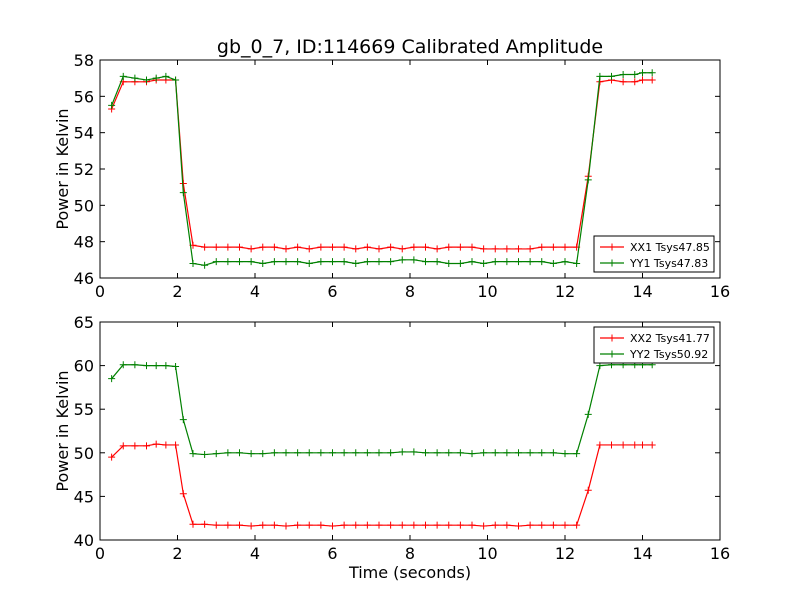 The height and width of the screenshot is (600, 800). Describe the element at coordinates (720, 553) in the screenshot. I see `x-tick-label: 16` at that location.